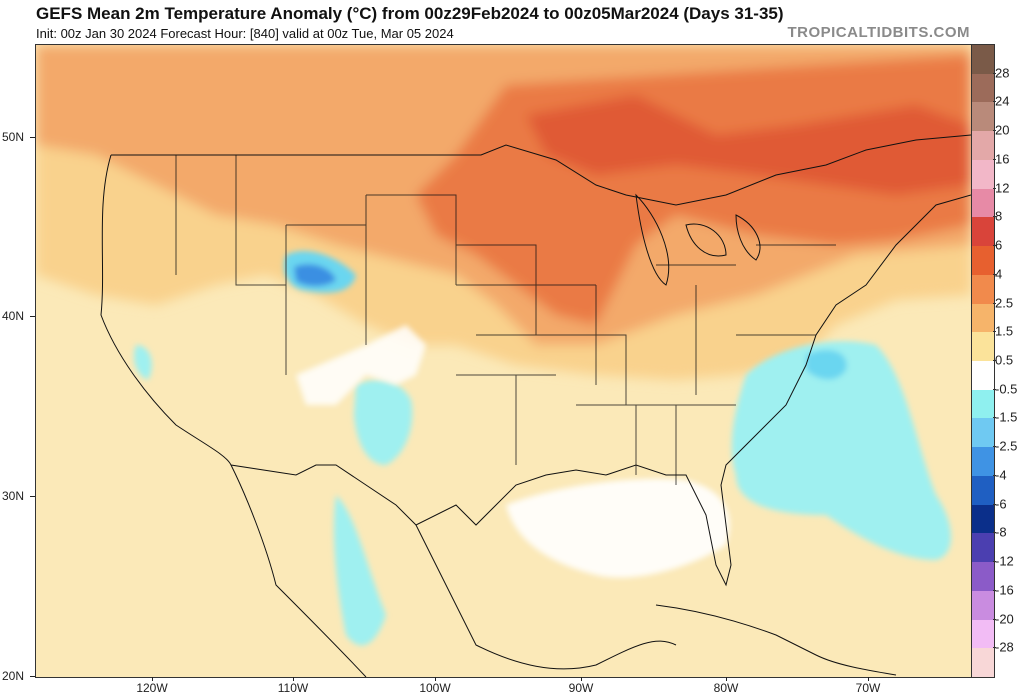 This screenshot has width=1024, height=696. Describe the element at coordinates (1002, 130) in the screenshot. I see `colorbar-label: 20` at that location.